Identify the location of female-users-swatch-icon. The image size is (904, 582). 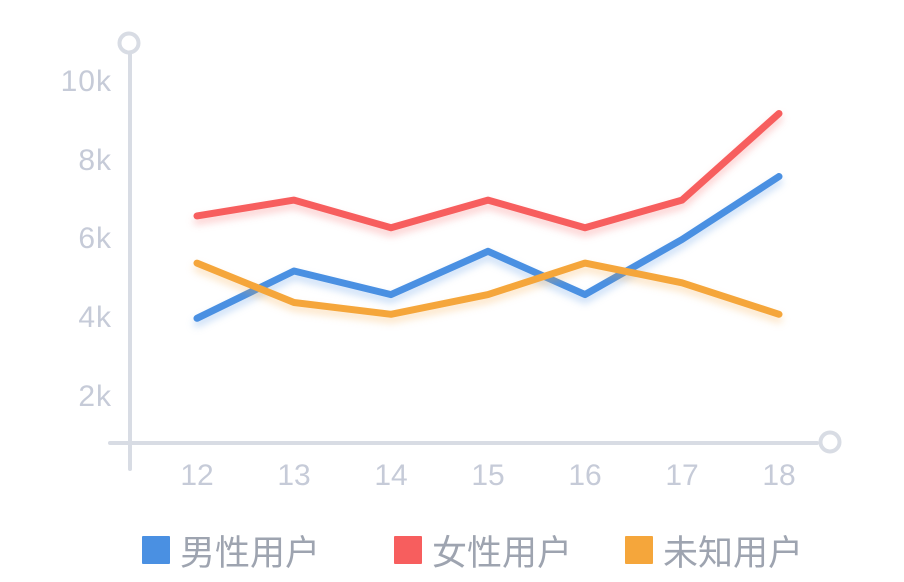
(408, 550).